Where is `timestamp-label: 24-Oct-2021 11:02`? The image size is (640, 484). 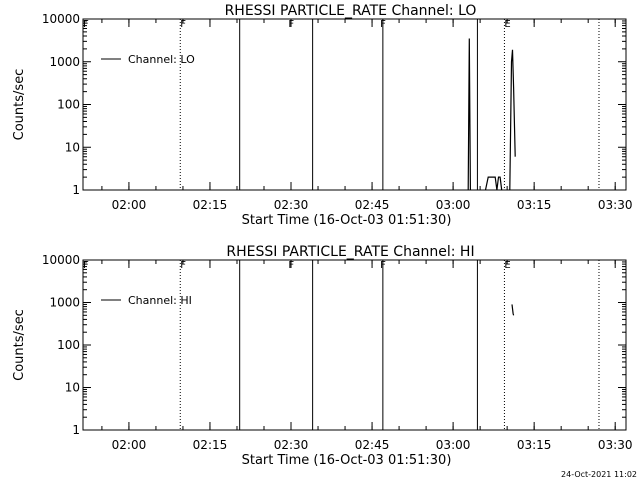 timestamp-label: 24-Oct-2021 11:02 is located at coordinates (599, 474).